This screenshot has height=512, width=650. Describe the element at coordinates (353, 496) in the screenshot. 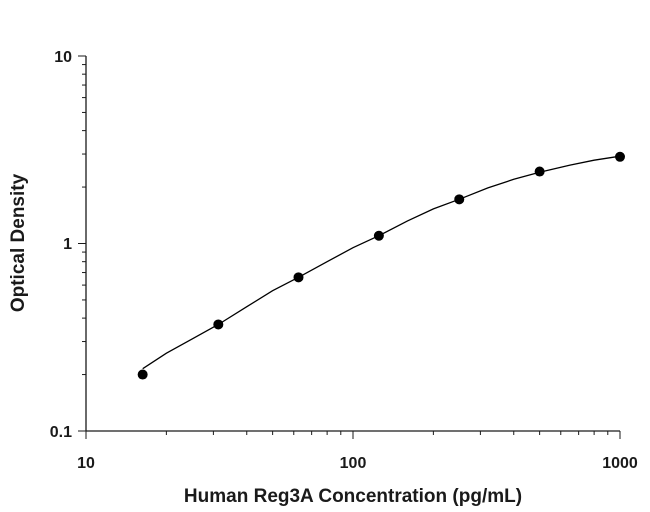

I see `x-axis-title: Human Reg3A Concentration (pg/mL)` at that location.